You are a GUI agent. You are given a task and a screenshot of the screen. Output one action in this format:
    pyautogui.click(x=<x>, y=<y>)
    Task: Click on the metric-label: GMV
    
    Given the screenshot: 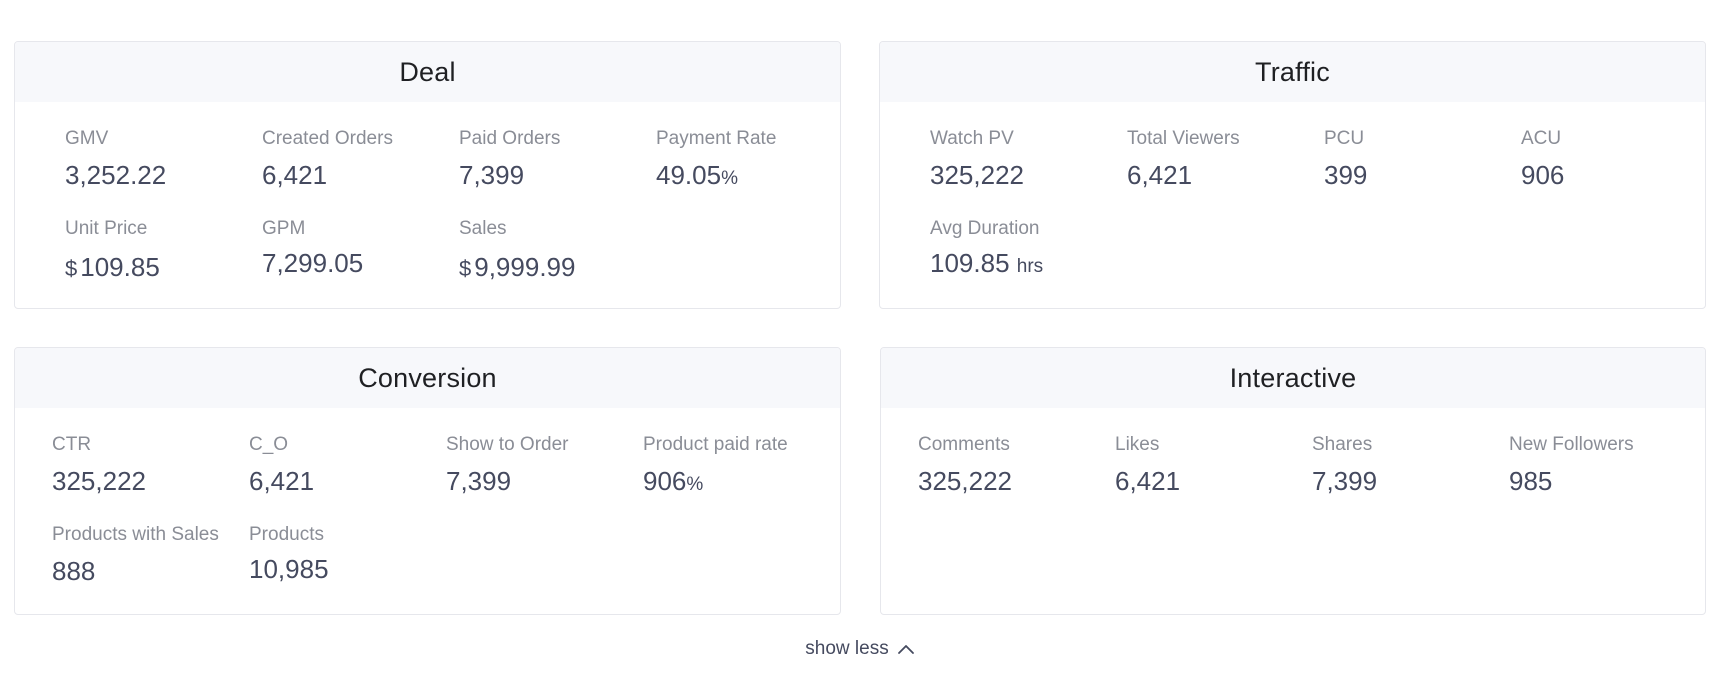 What is the action you would take?
    pyautogui.click(x=87, y=138)
    